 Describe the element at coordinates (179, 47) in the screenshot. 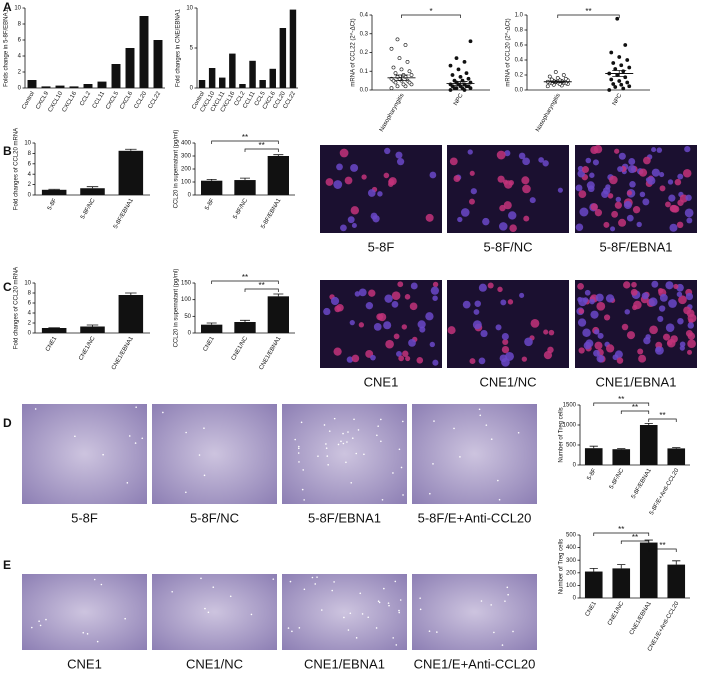

I see `y-axis-label: Fold changes in CNE/EBNA1` at that location.